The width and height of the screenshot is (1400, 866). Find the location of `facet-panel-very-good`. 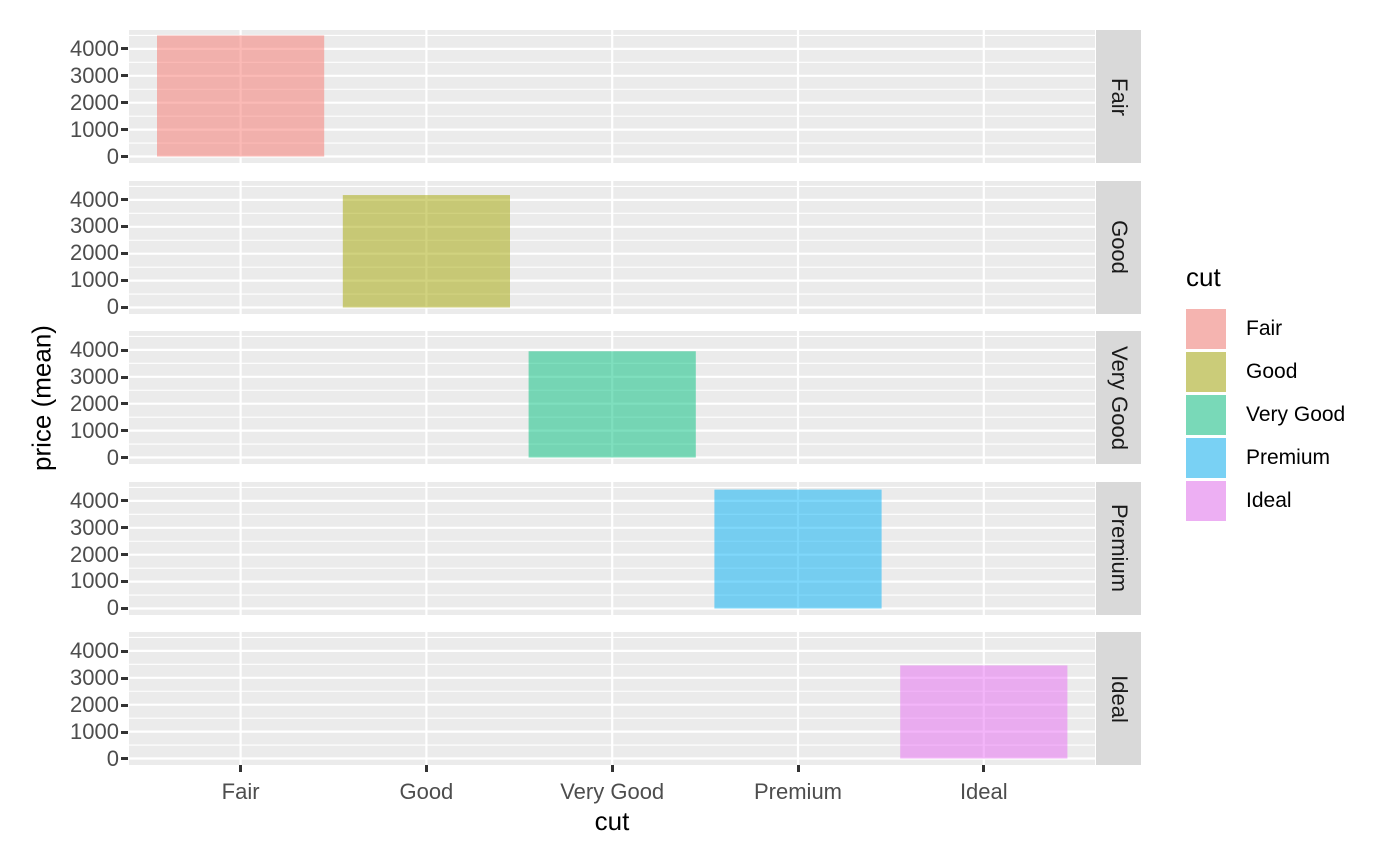

facet-panel-very-good is located at coordinates (612, 398).